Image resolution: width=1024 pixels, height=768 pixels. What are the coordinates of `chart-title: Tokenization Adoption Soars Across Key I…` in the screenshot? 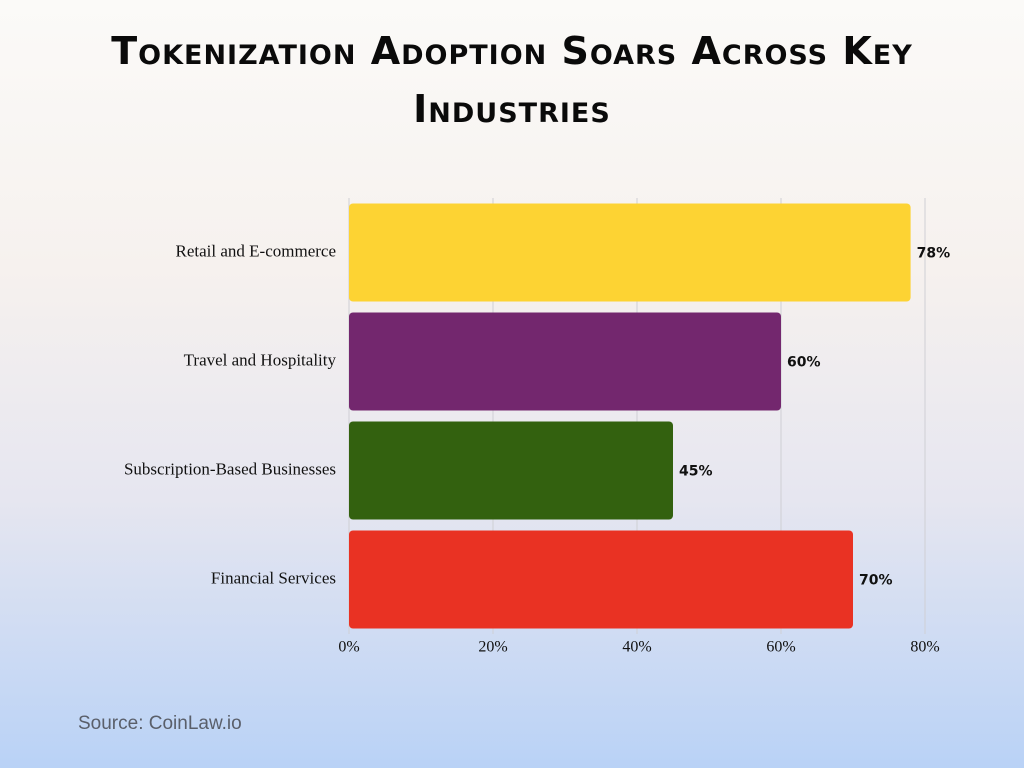 It's located at (512, 80).